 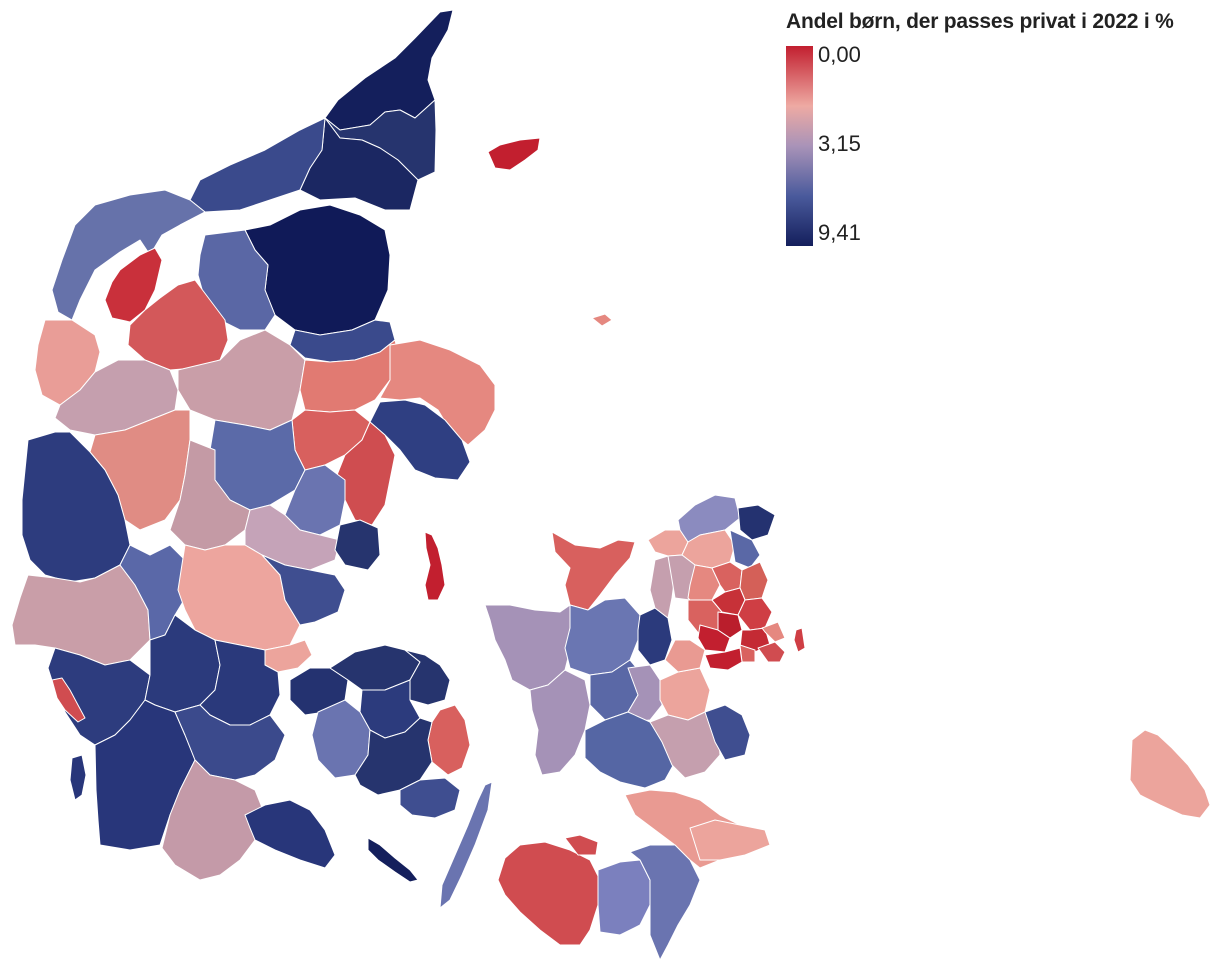 What do you see at coordinates (727, 732) in the screenshot?
I see `region-faxe` at bounding box center [727, 732].